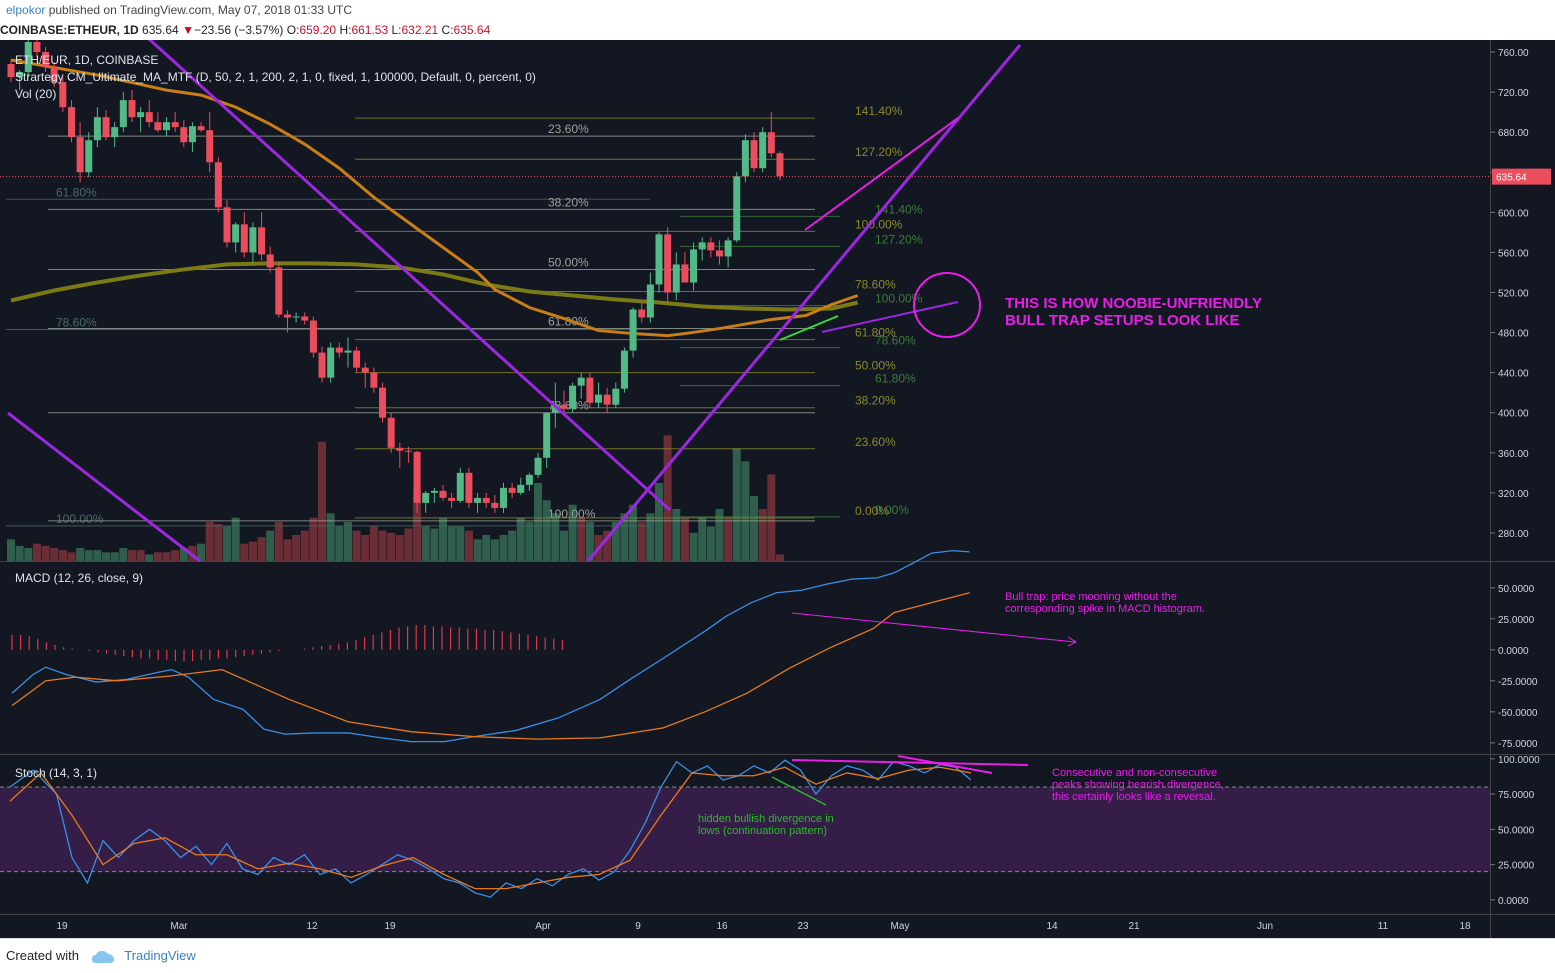  What do you see at coordinates (1465, 926) in the screenshot?
I see `time-tick-label: 18` at bounding box center [1465, 926].